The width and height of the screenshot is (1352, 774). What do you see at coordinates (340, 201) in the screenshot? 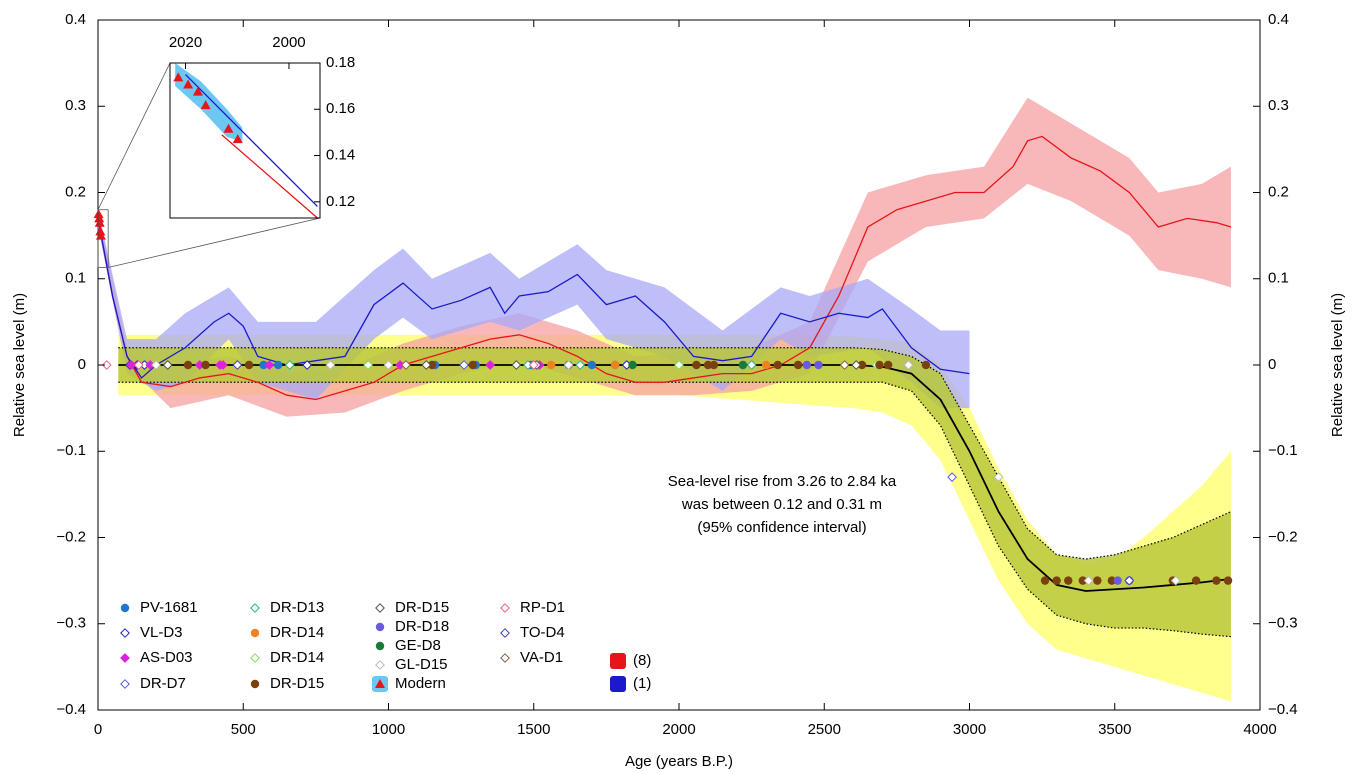
I see `inset-y-tick-label: 0.12` at bounding box center [340, 201].